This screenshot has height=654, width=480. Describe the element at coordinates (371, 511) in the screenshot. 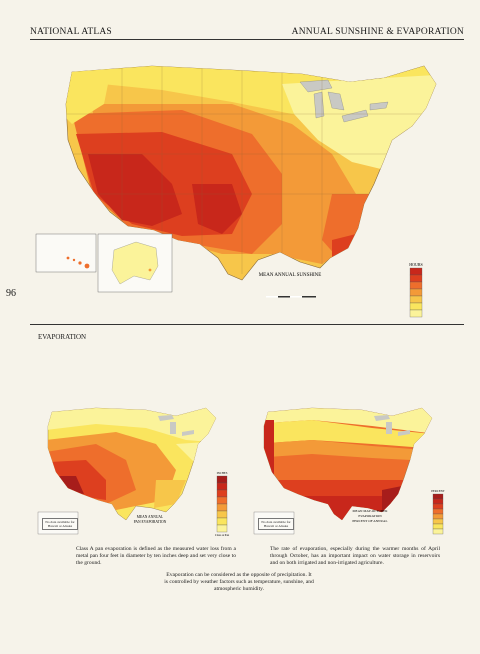

I see `pct-map-title-1: MEAN MAY-OCTOBER` at that location.